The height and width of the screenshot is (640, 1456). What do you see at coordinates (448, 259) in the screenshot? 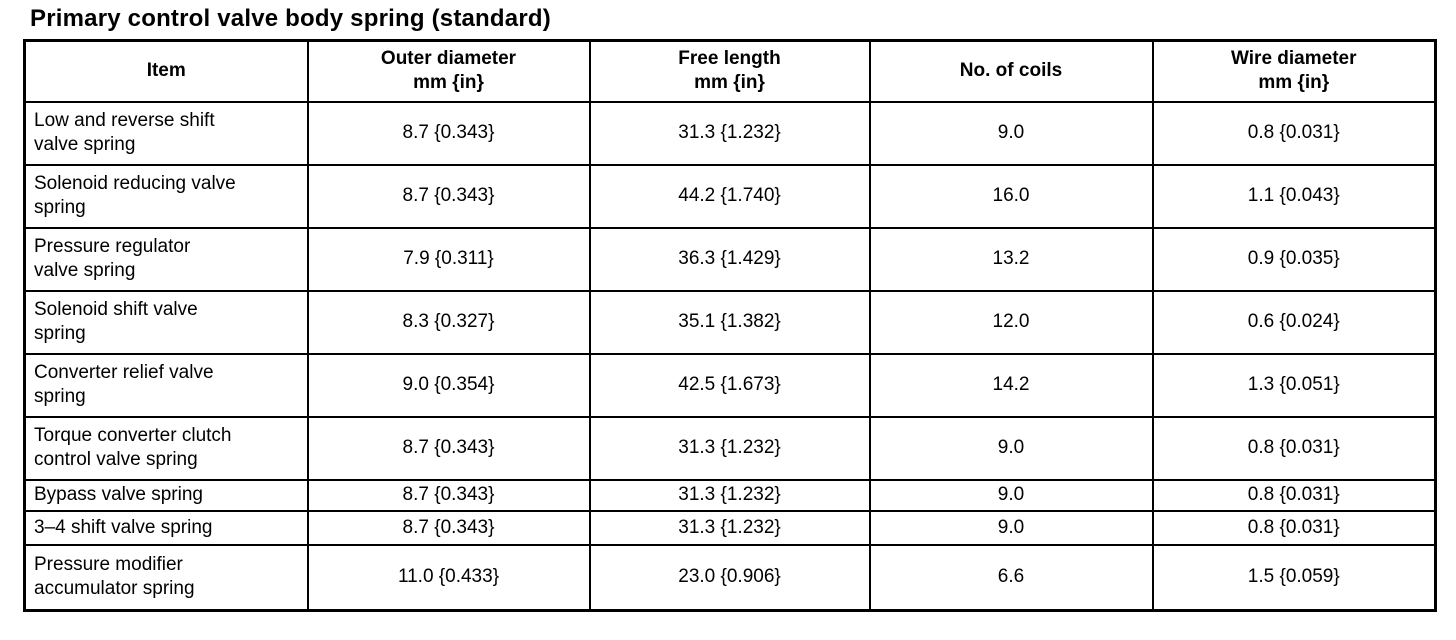
I see `cell-outer-diameter: 7.9 {0.311}` at bounding box center [448, 259].